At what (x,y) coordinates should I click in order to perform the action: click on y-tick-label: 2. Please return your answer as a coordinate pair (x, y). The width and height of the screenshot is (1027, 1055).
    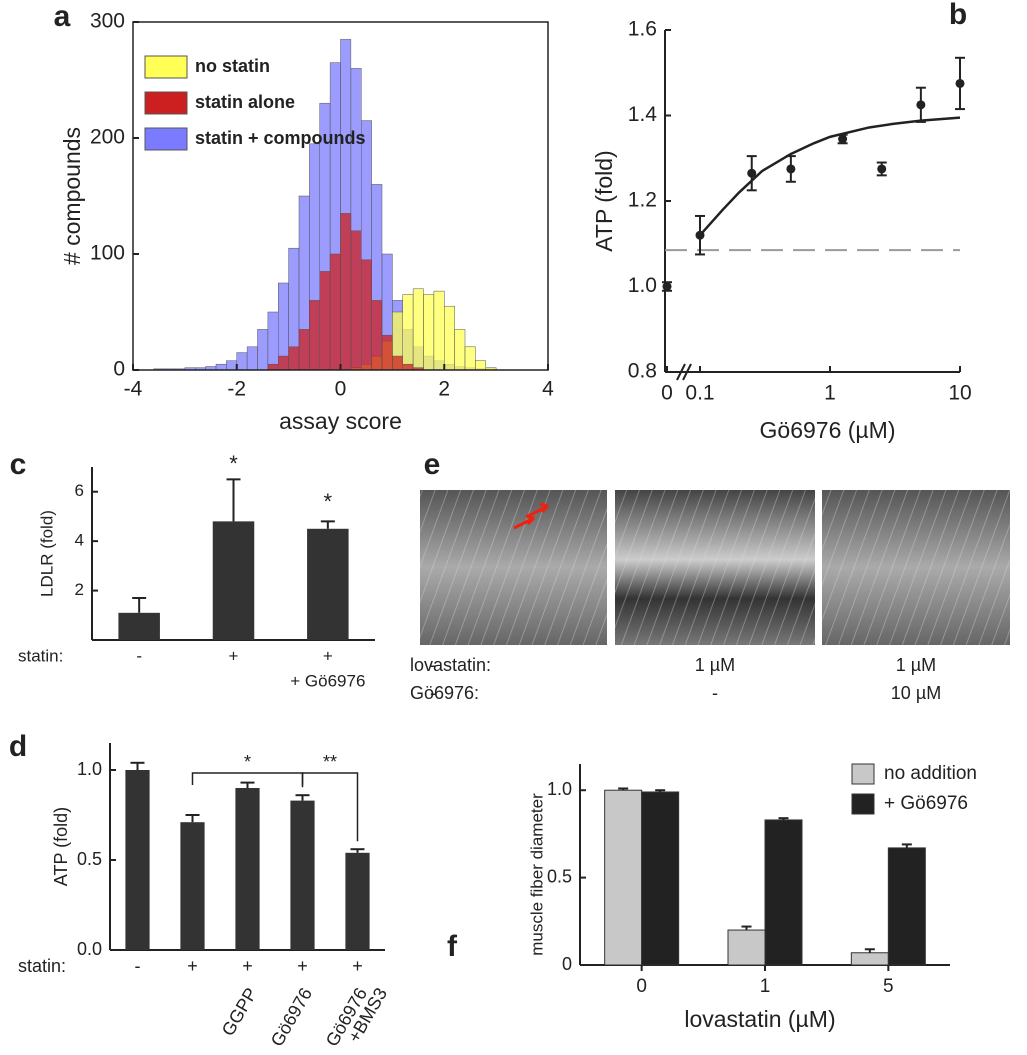
    Looking at the image, I should click on (79, 589).